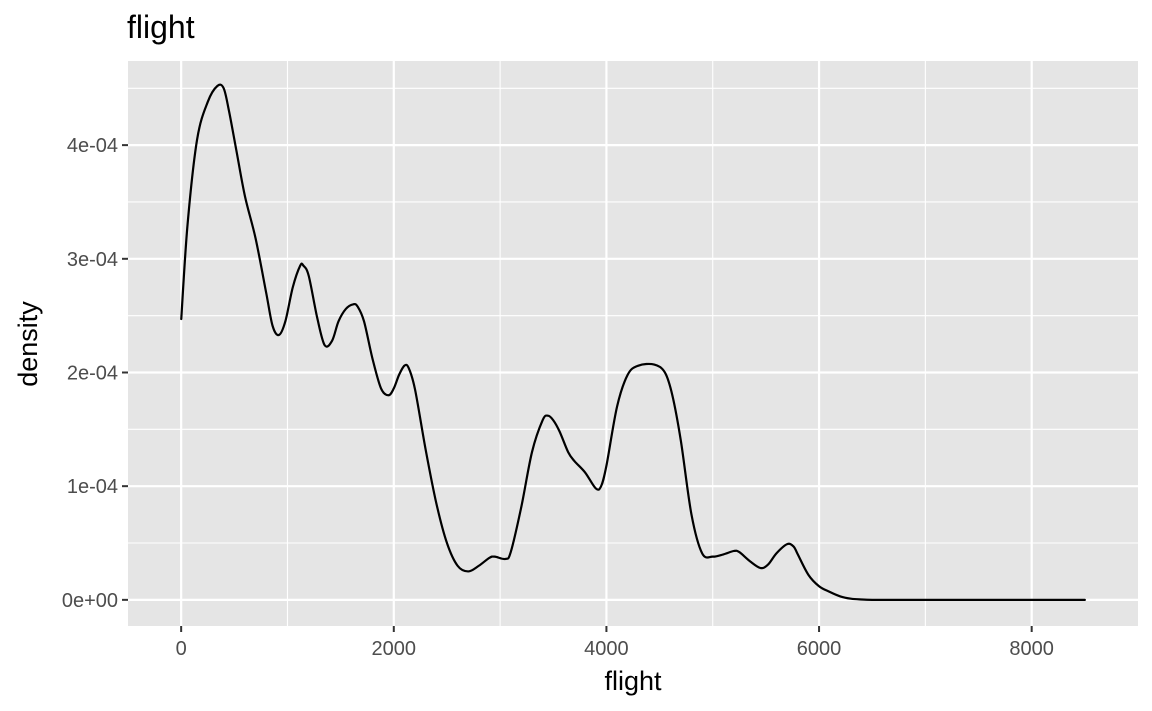  Describe the element at coordinates (181, 649) in the screenshot. I see `x-tick-label: 0` at that location.